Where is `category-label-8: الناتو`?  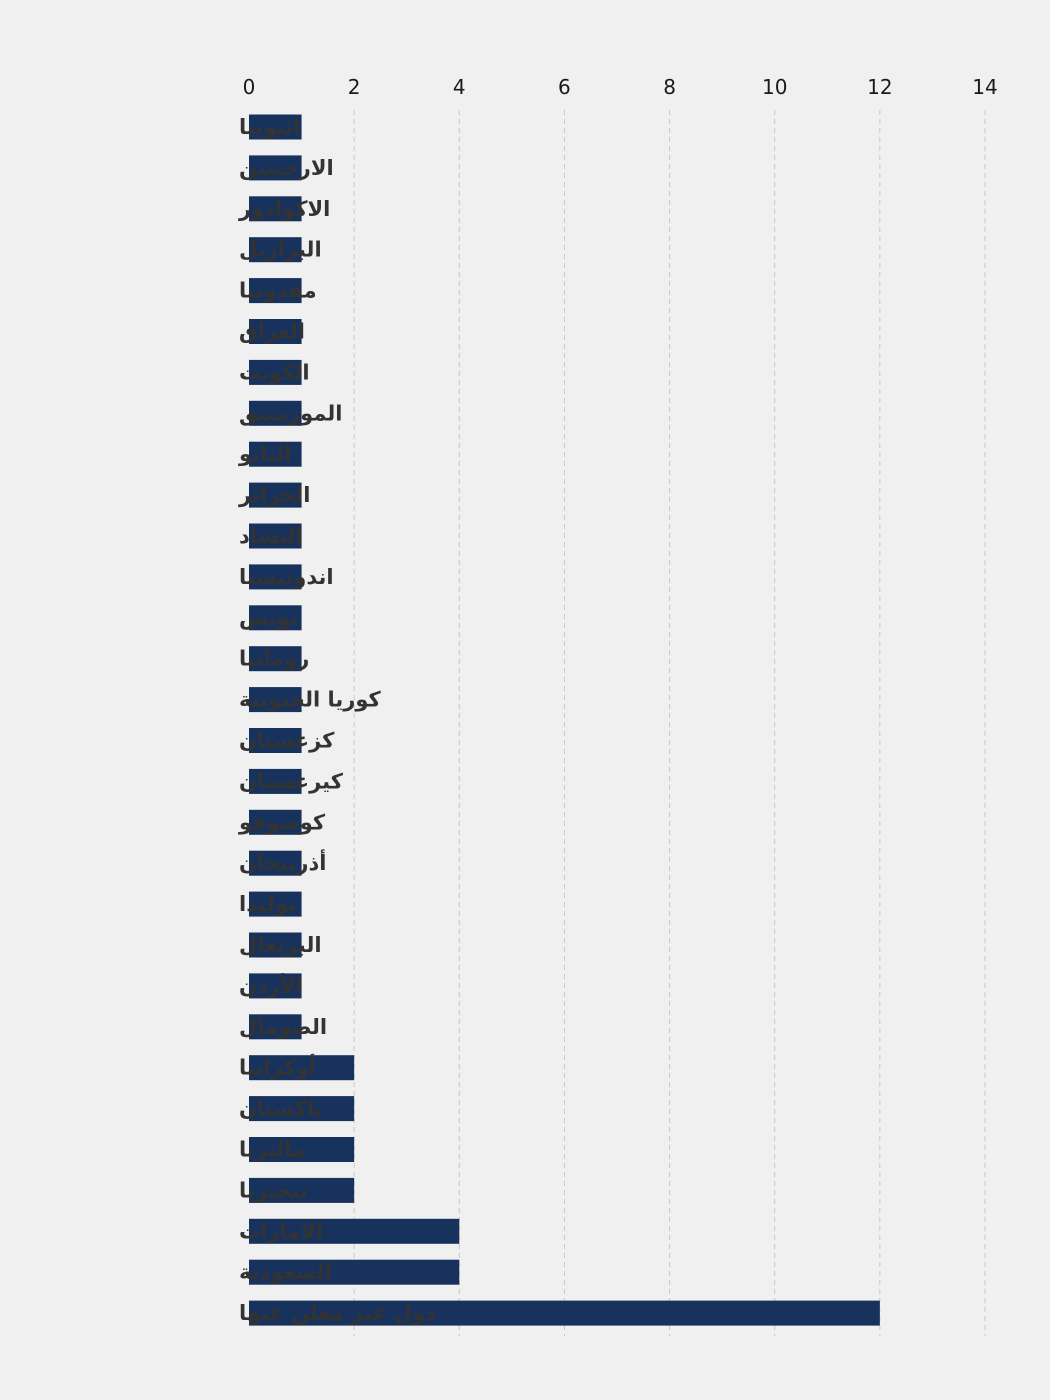
category-label-8: الناتو is located at coordinates (265, 454).